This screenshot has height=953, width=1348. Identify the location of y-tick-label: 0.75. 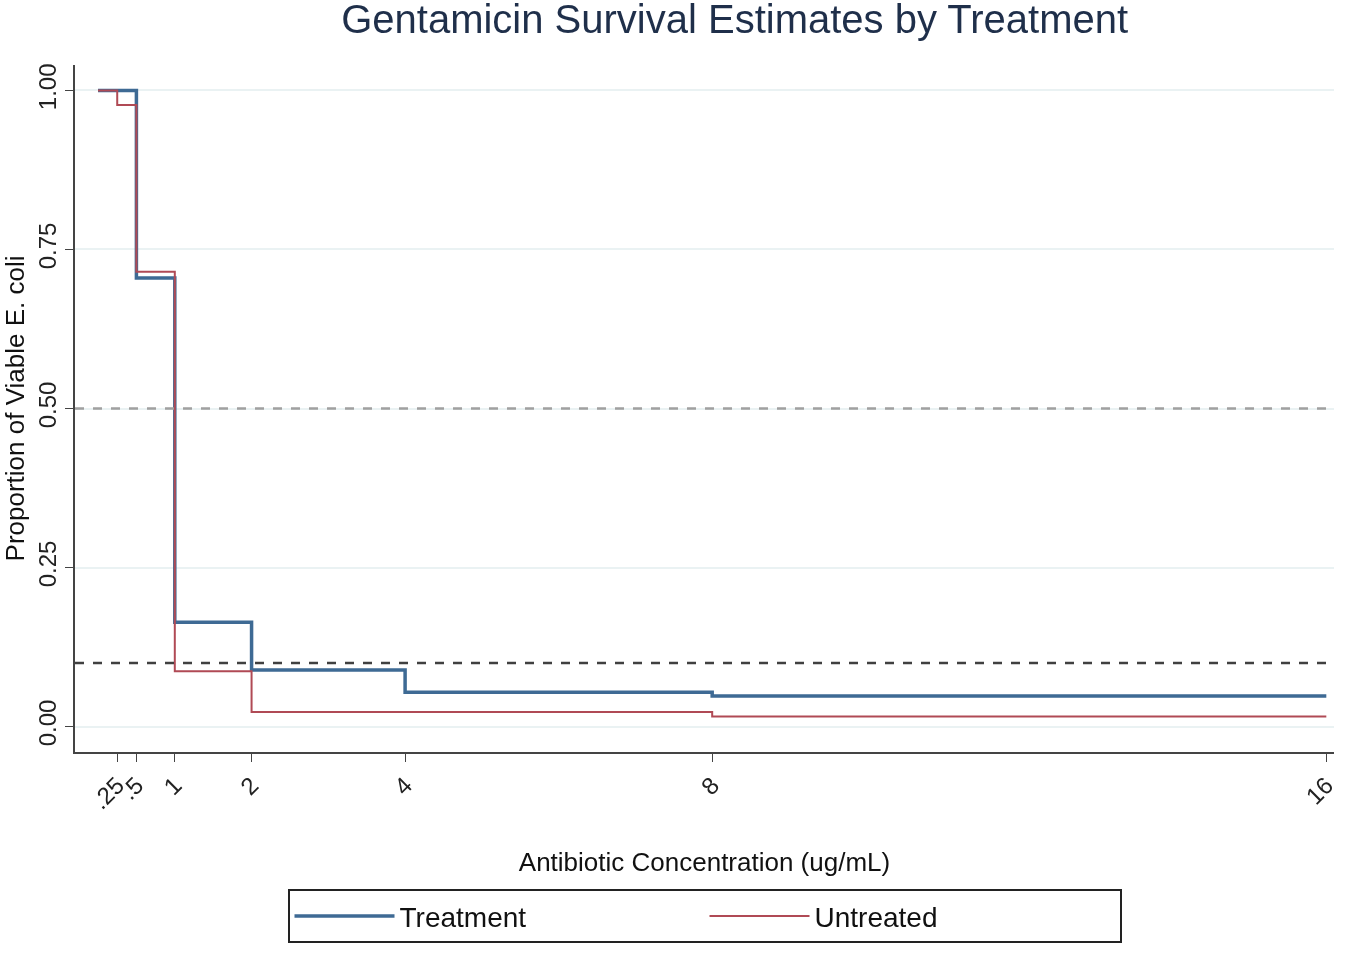
(47, 246).